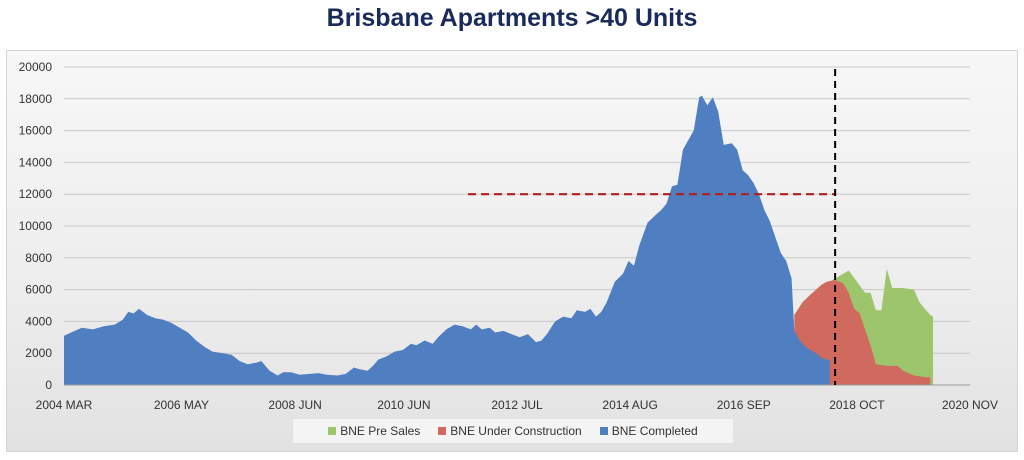 This screenshot has width=1024, height=460. I want to click on y-tick-label-16000: 16000, so click(36, 131).